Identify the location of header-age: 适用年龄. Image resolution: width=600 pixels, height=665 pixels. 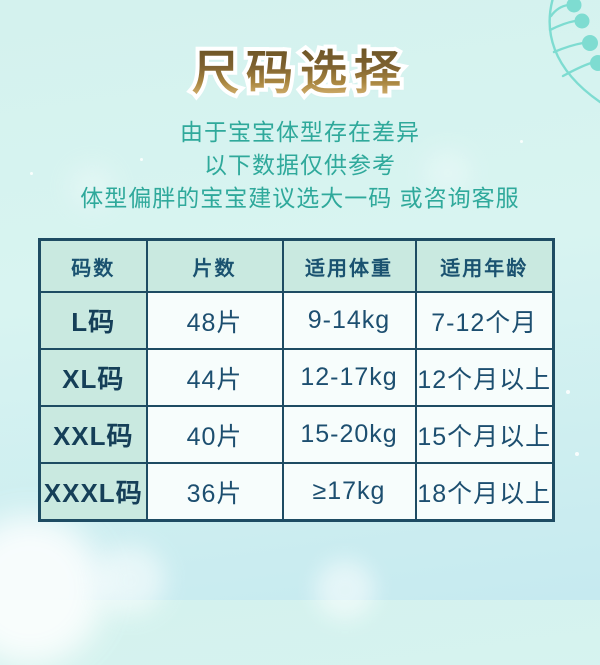
(484, 265).